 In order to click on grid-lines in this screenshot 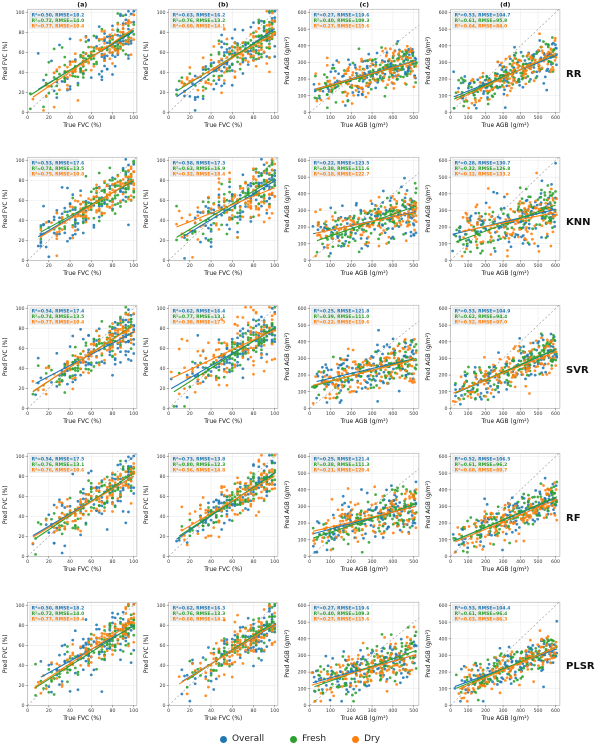, I will do `click(223, 357)`.